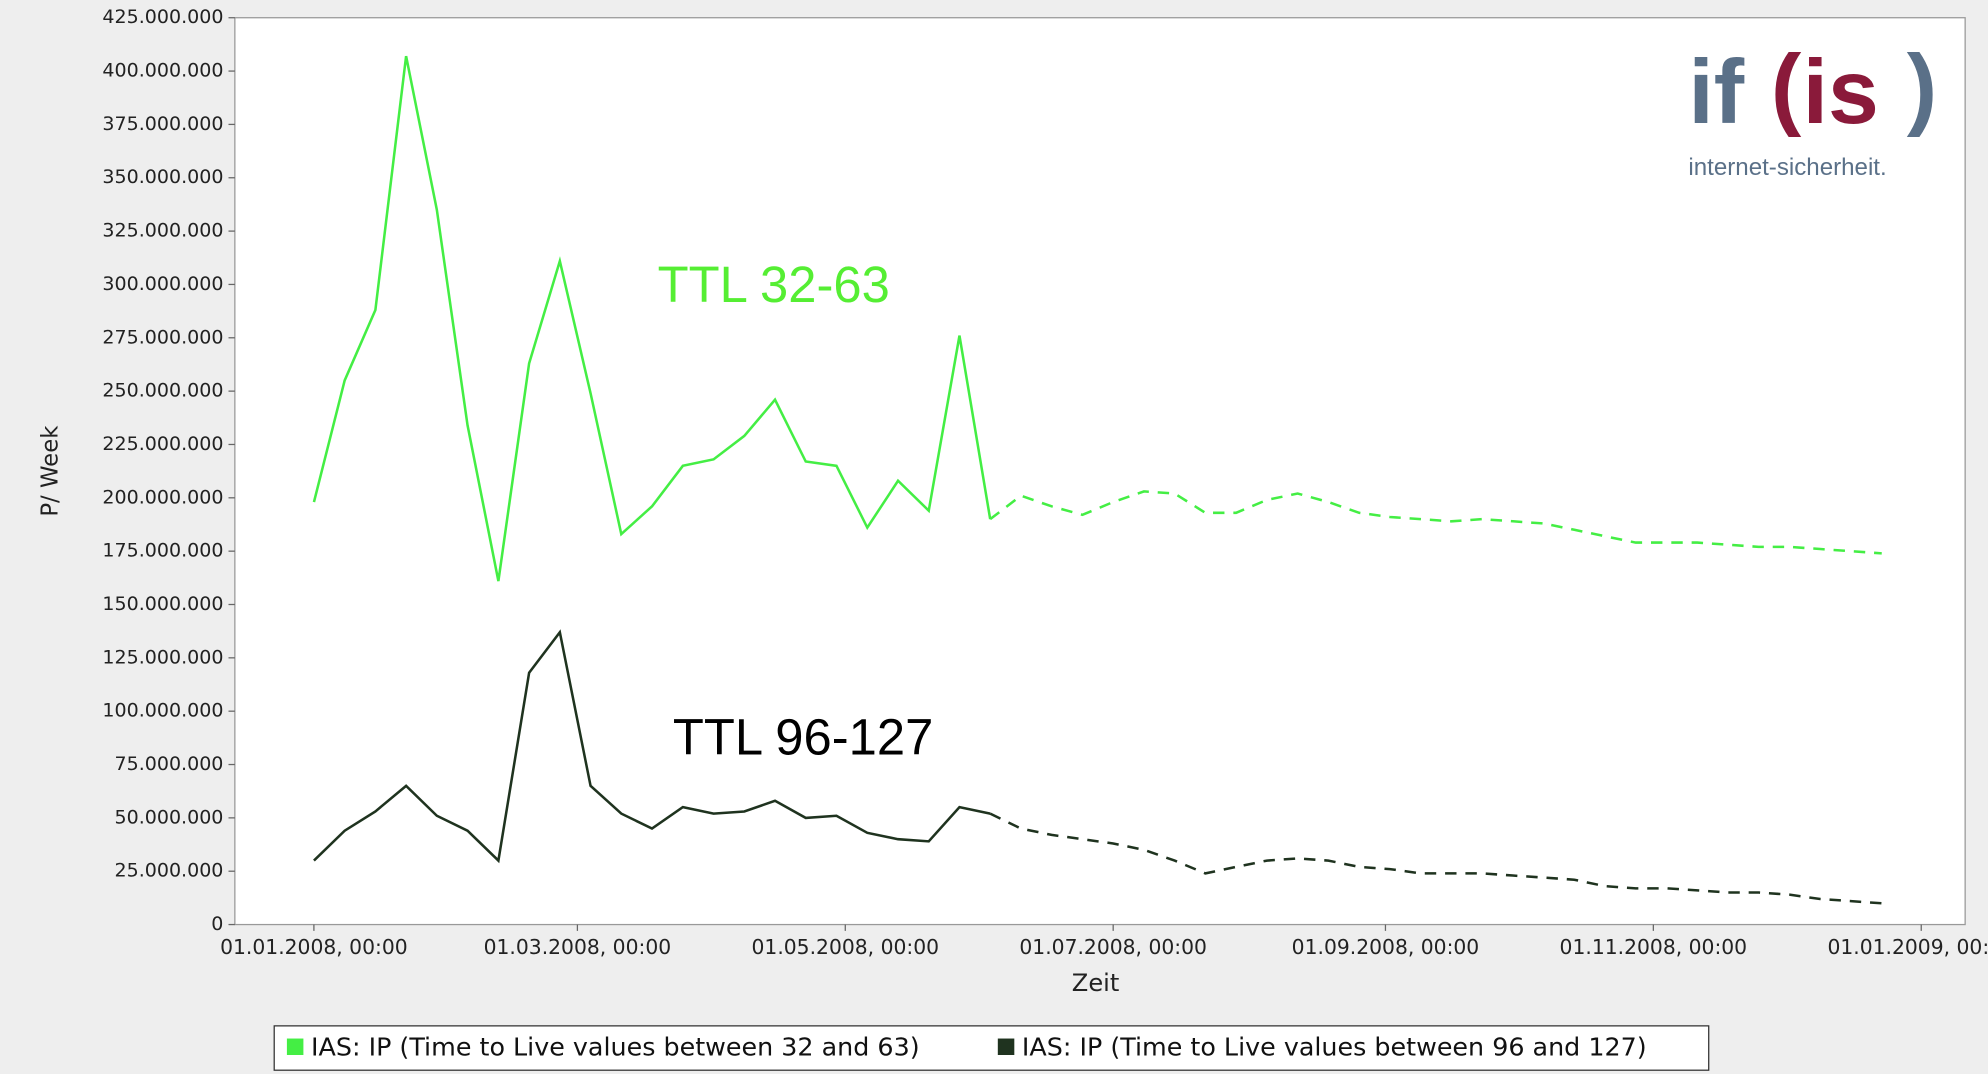 This screenshot has width=1988, height=1074. I want to click on y-tick-label: 275.000.000, so click(162, 337).